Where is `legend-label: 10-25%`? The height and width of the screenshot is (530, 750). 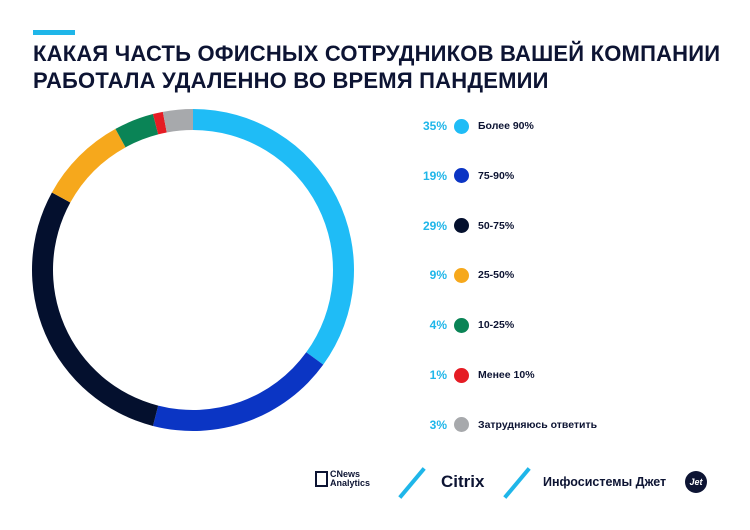 legend-label: 10-25% is located at coordinates (496, 325).